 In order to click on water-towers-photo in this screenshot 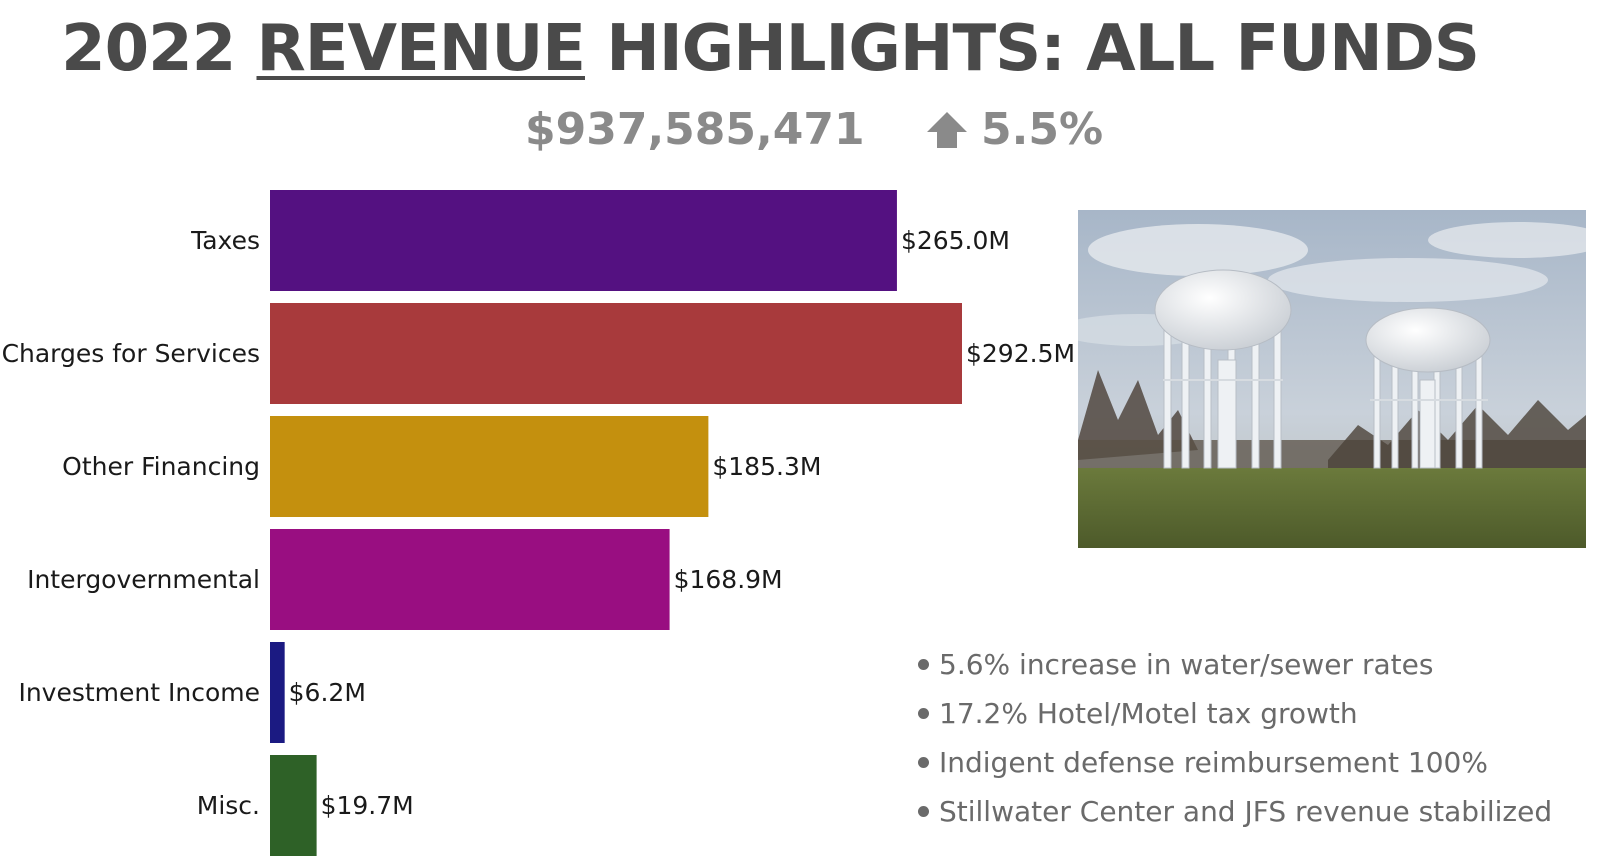, I will do `click(1332, 379)`.